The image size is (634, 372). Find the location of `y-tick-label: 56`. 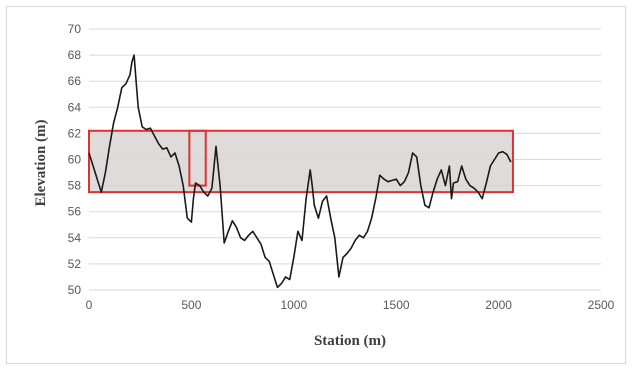

y-tick-label: 56 is located at coordinates (75, 212).